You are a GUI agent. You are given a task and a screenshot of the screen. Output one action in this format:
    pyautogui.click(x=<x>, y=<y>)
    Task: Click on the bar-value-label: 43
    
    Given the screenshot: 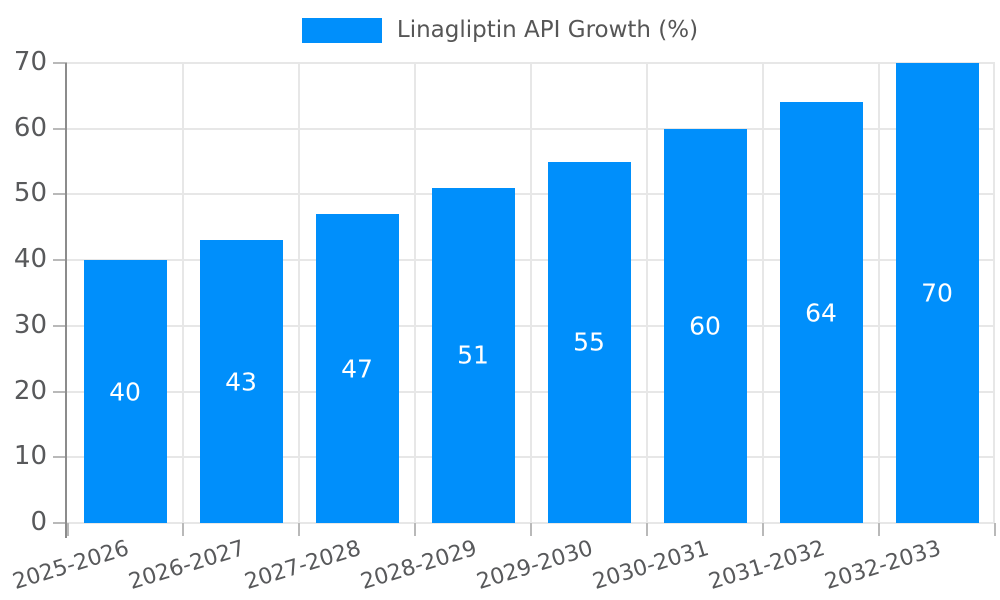 What is the action you would take?
    pyautogui.click(x=241, y=382)
    